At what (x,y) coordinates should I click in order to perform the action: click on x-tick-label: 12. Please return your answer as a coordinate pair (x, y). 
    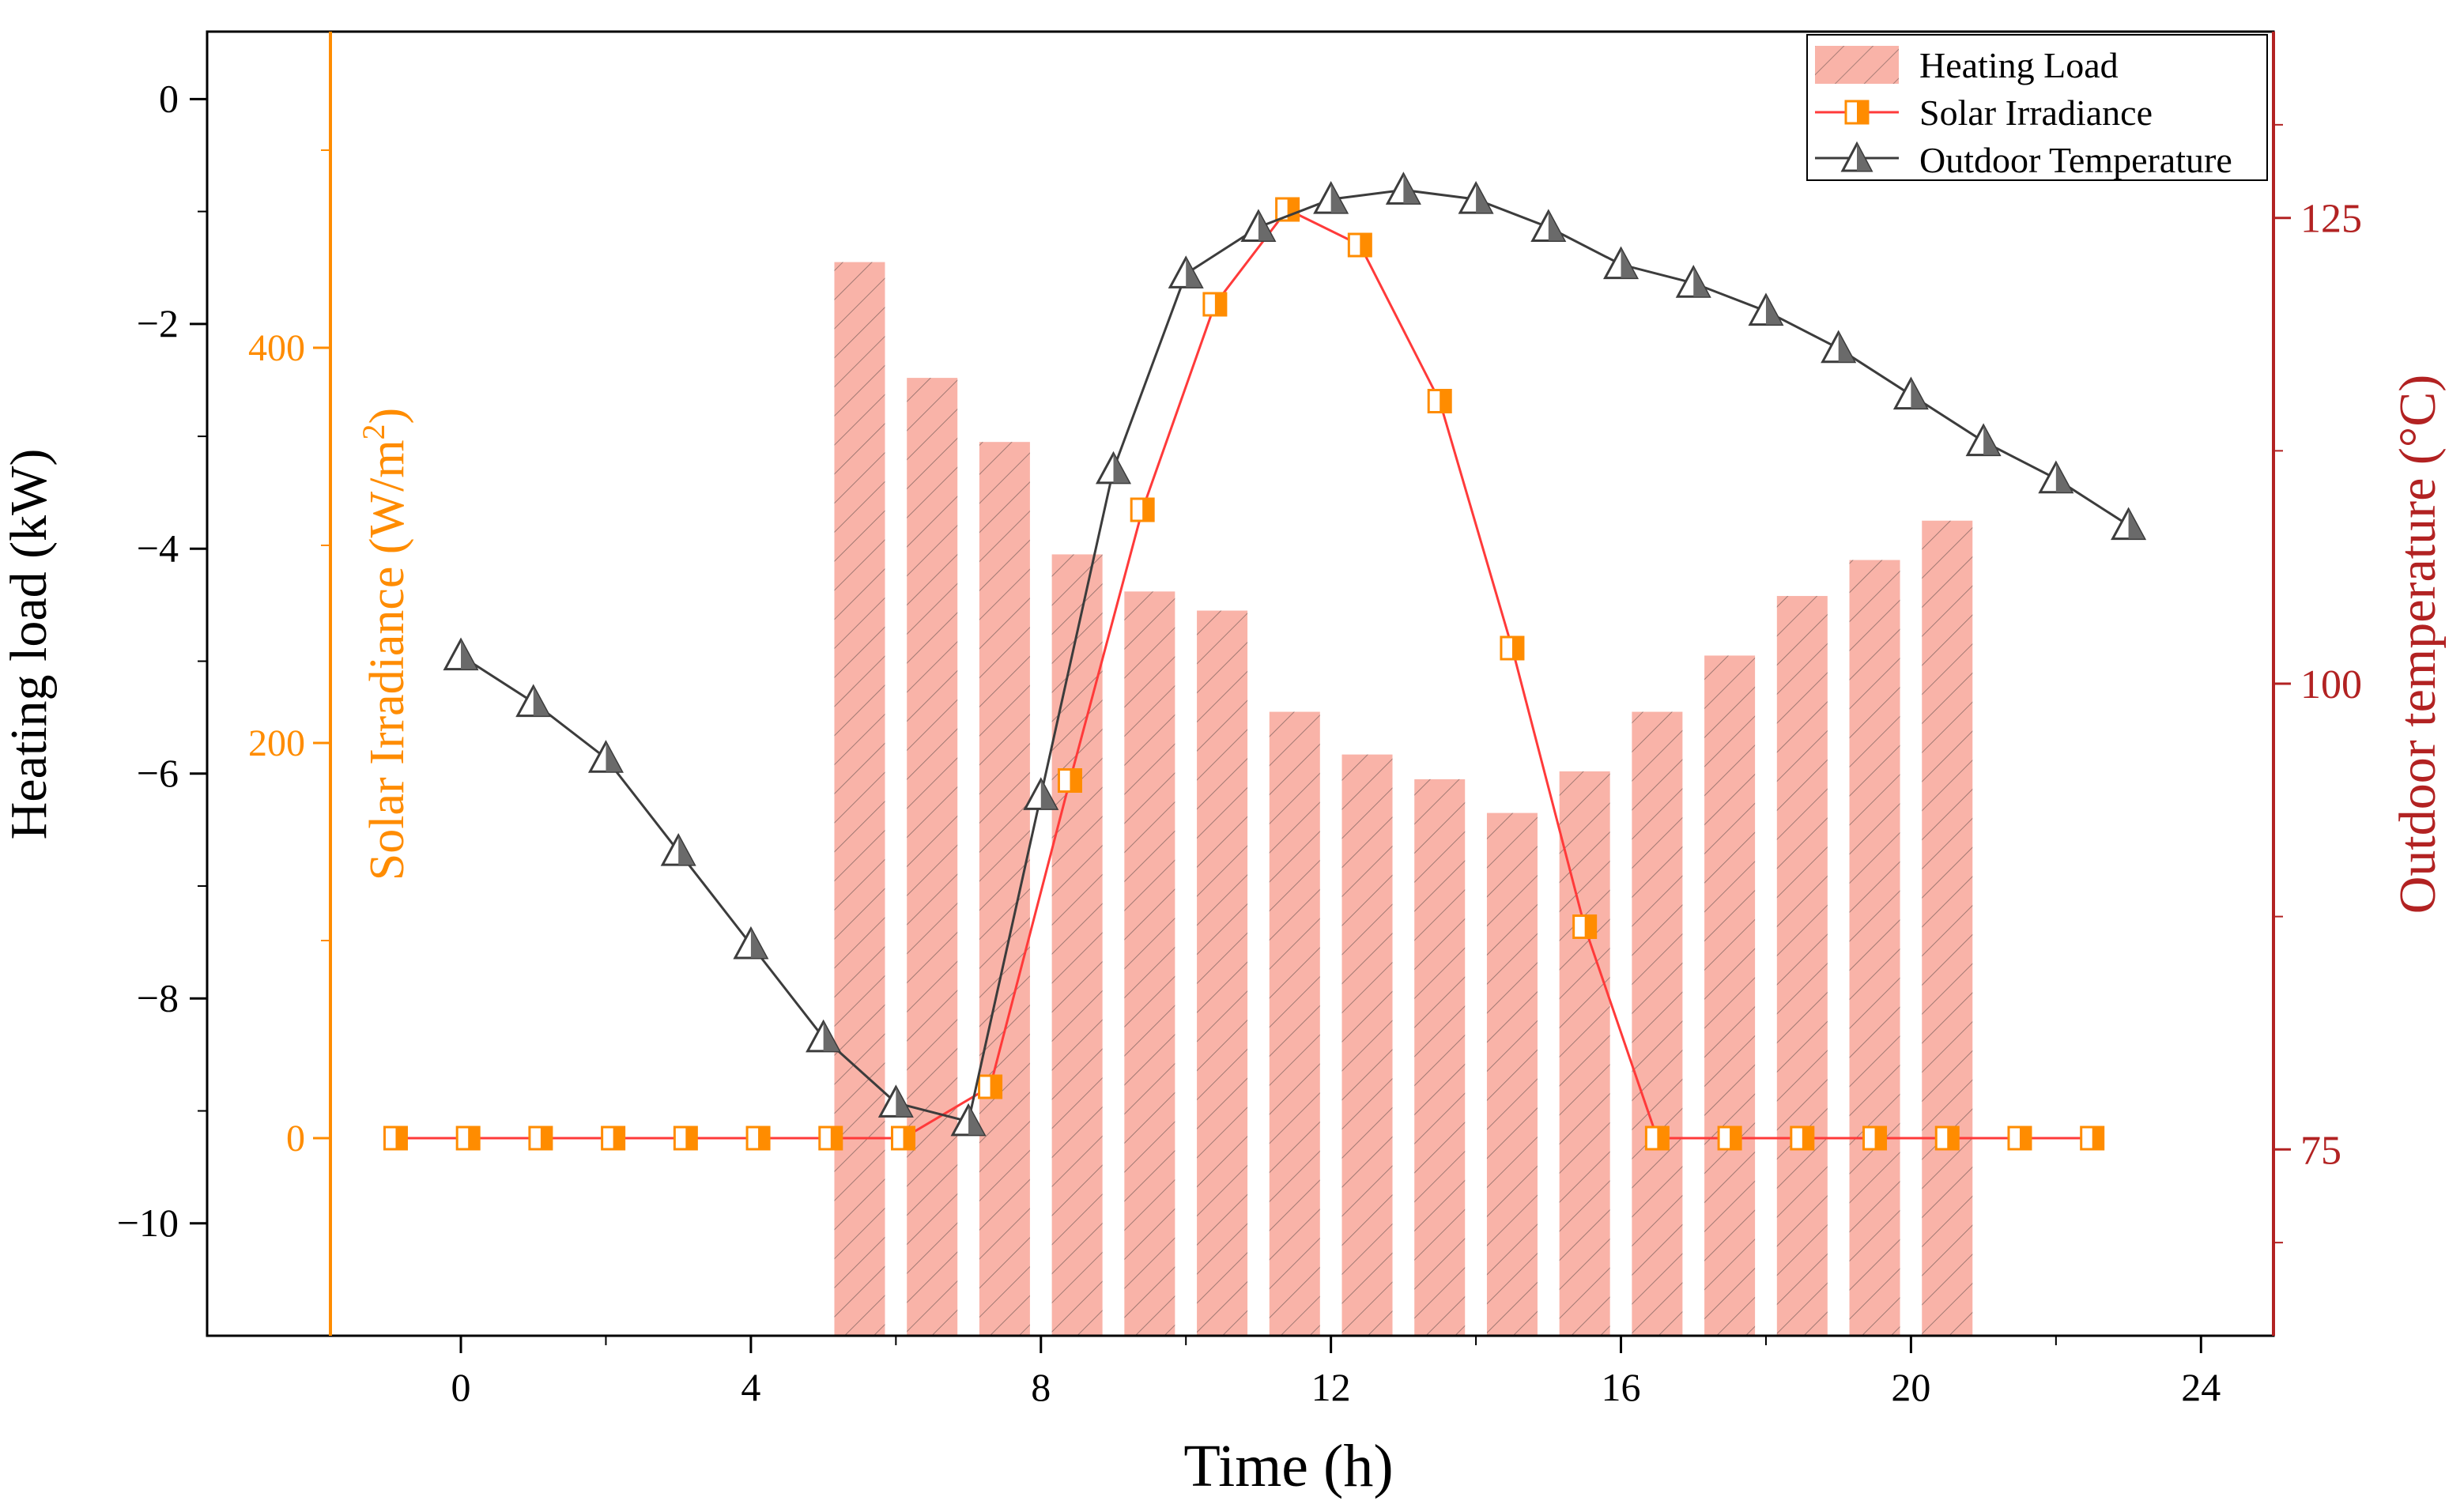
    Looking at the image, I should click on (1331, 1387).